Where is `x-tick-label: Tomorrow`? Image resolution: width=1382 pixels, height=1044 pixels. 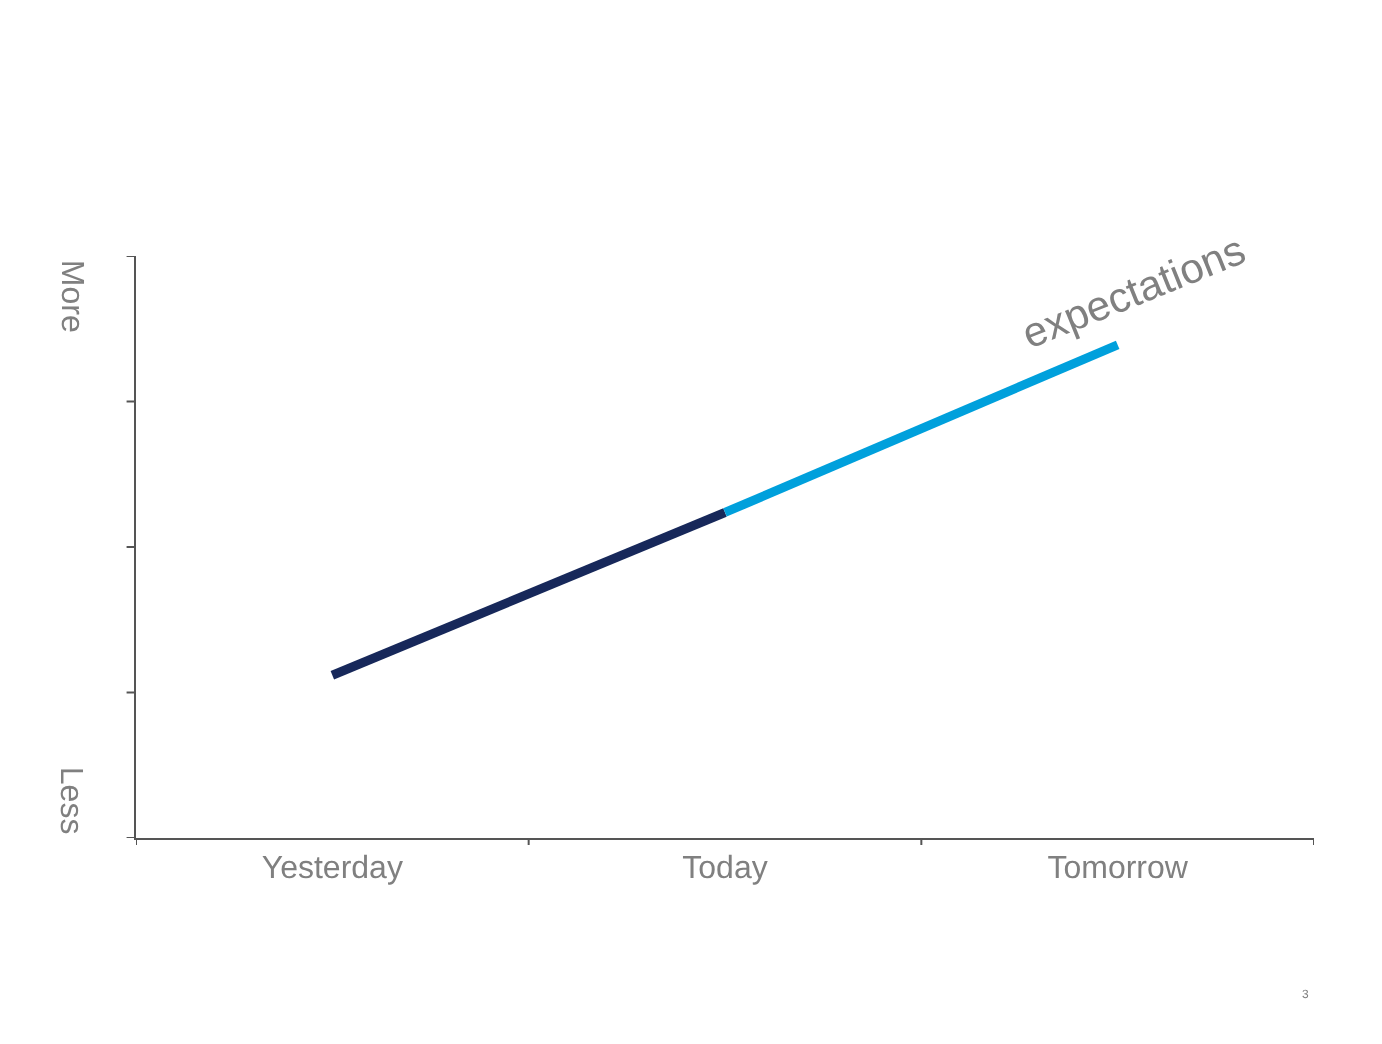
x-tick-label: Tomorrow is located at coordinates (1118, 869).